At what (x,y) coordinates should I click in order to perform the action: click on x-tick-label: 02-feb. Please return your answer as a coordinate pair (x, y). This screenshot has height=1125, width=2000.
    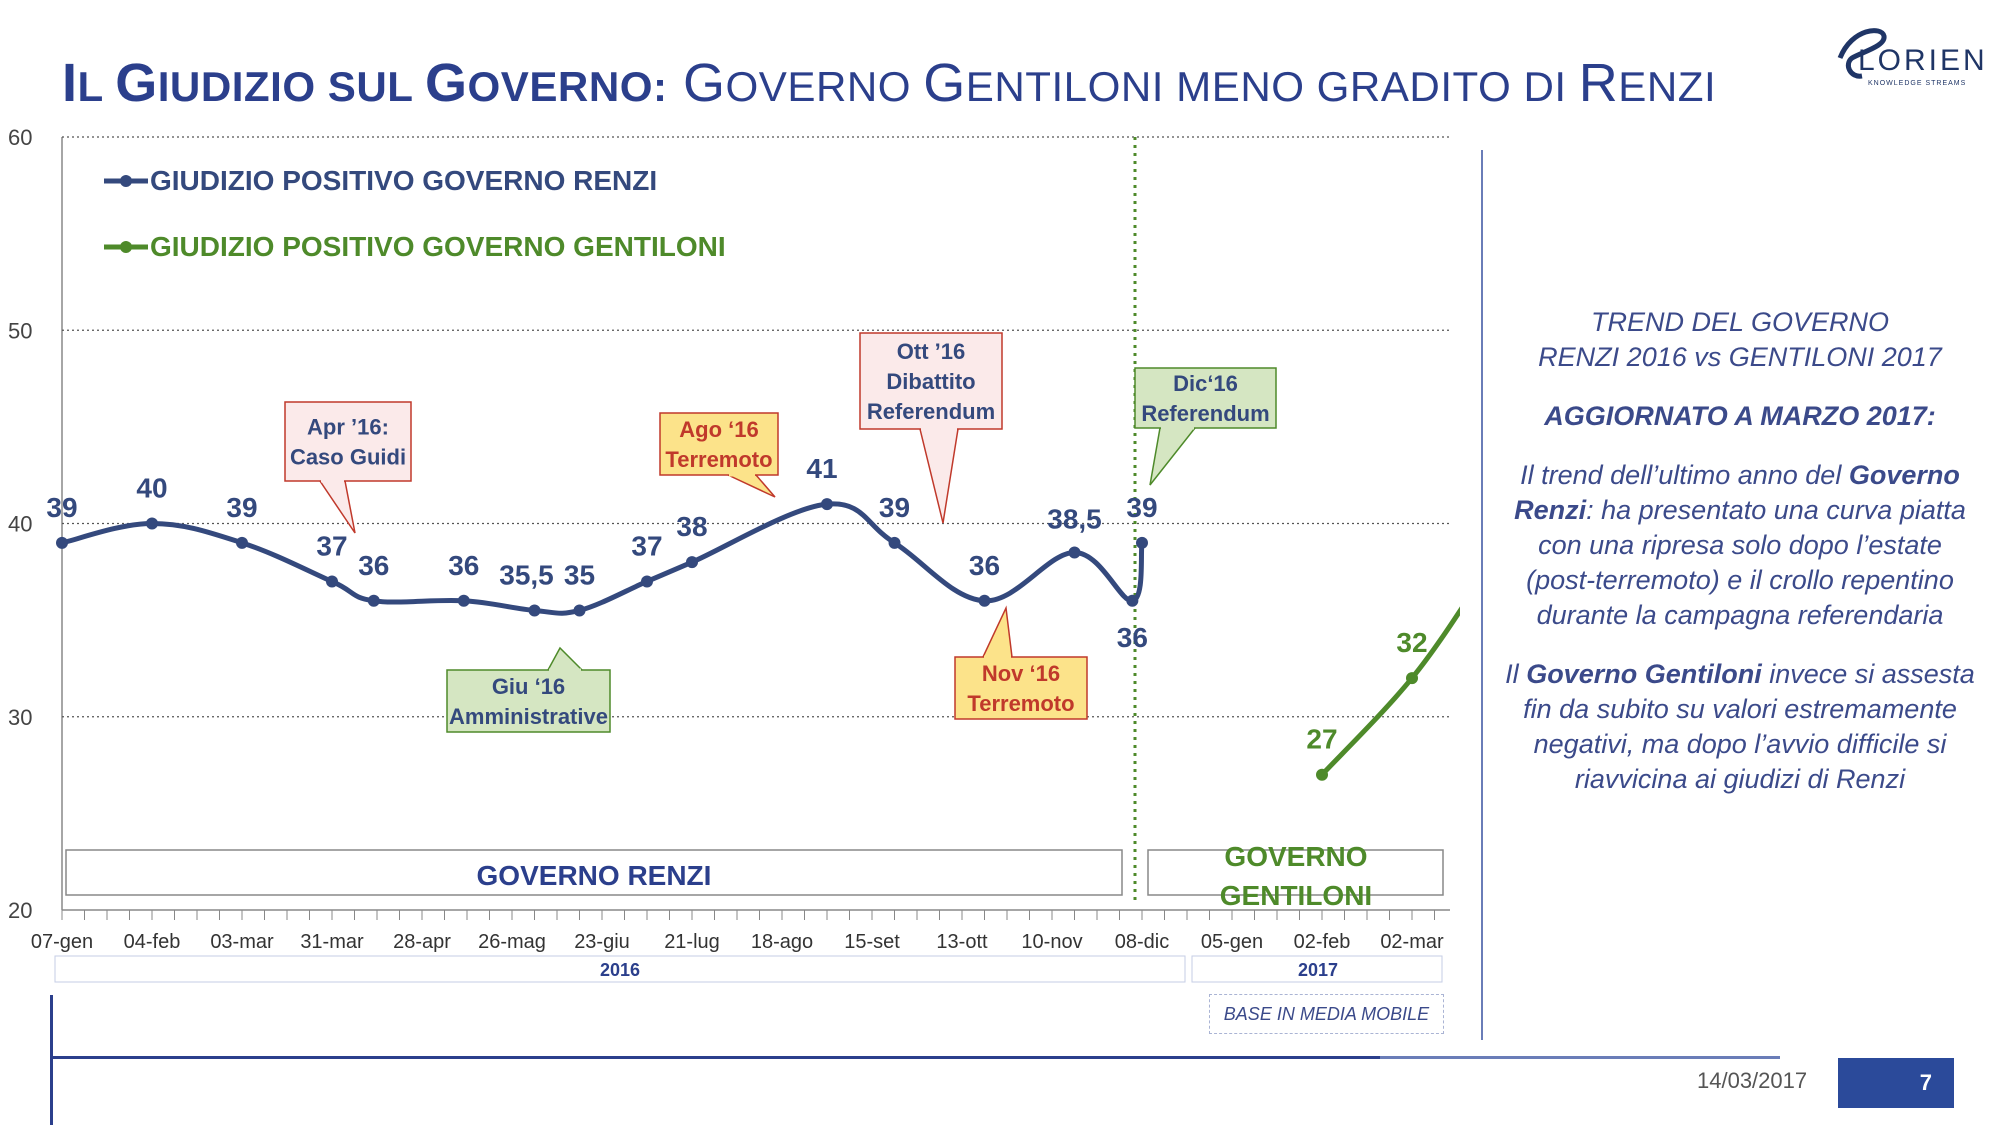
    Looking at the image, I should click on (1322, 942).